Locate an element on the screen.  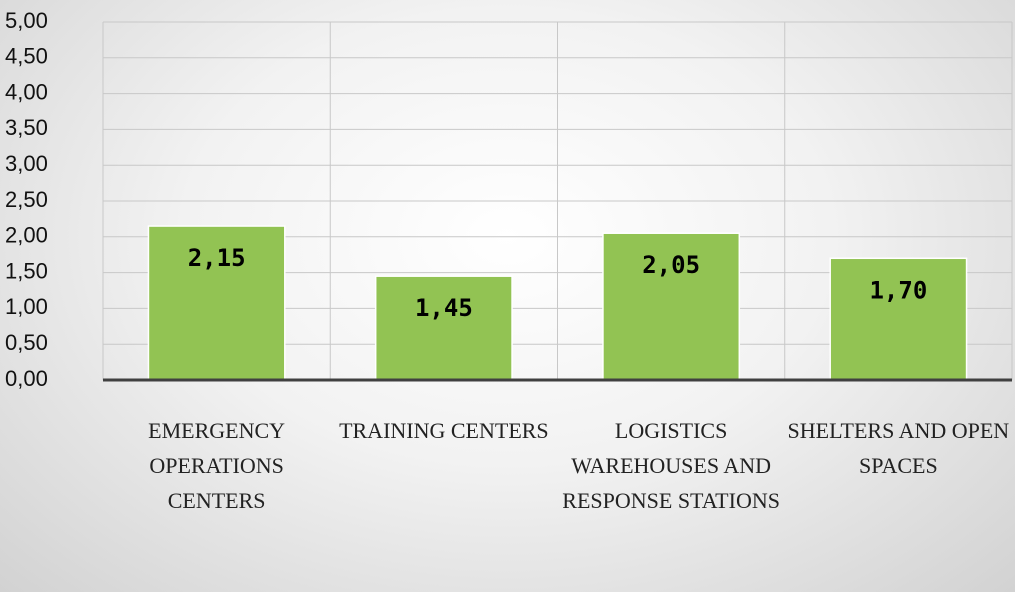
y-tick-label: 0,50 is located at coordinates (26, 342).